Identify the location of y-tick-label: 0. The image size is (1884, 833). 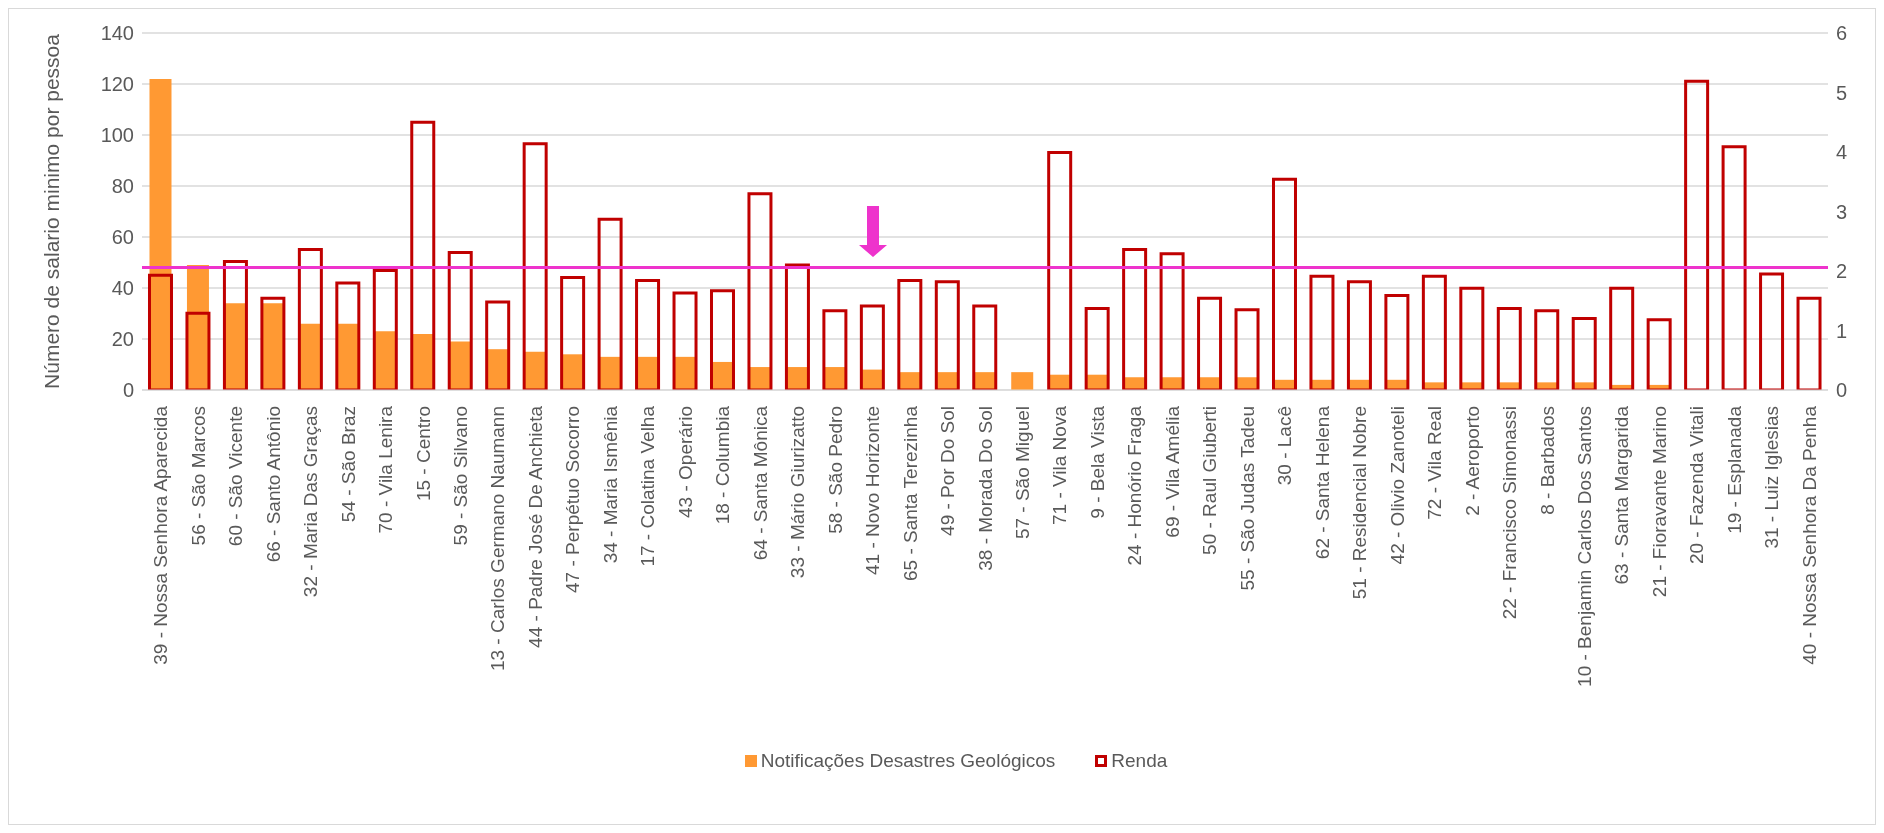
(128, 390).